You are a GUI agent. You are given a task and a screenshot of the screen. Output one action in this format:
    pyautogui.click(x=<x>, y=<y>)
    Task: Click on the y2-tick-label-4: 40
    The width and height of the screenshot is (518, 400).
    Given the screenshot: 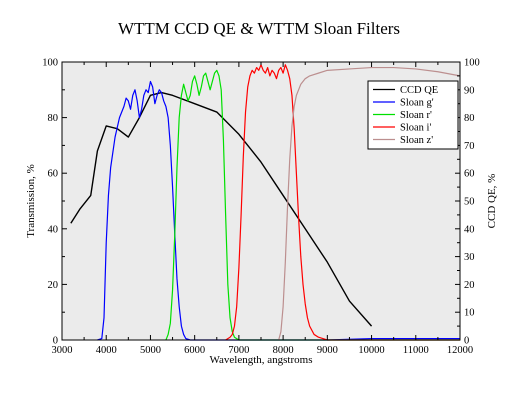 What is the action you would take?
    pyautogui.click(x=469, y=229)
    